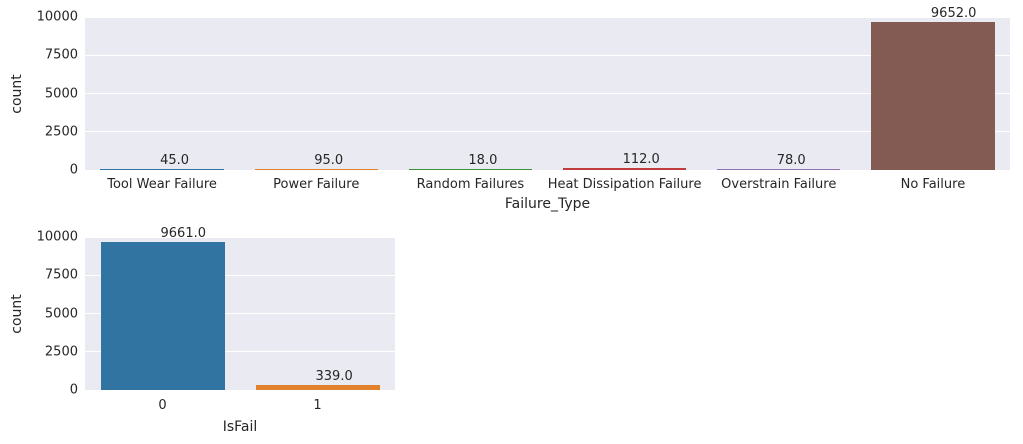  What do you see at coordinates (17, 93) in the screenshot?
I see `failure-type-y-axis-label: count` at bounding box center [17, 93].